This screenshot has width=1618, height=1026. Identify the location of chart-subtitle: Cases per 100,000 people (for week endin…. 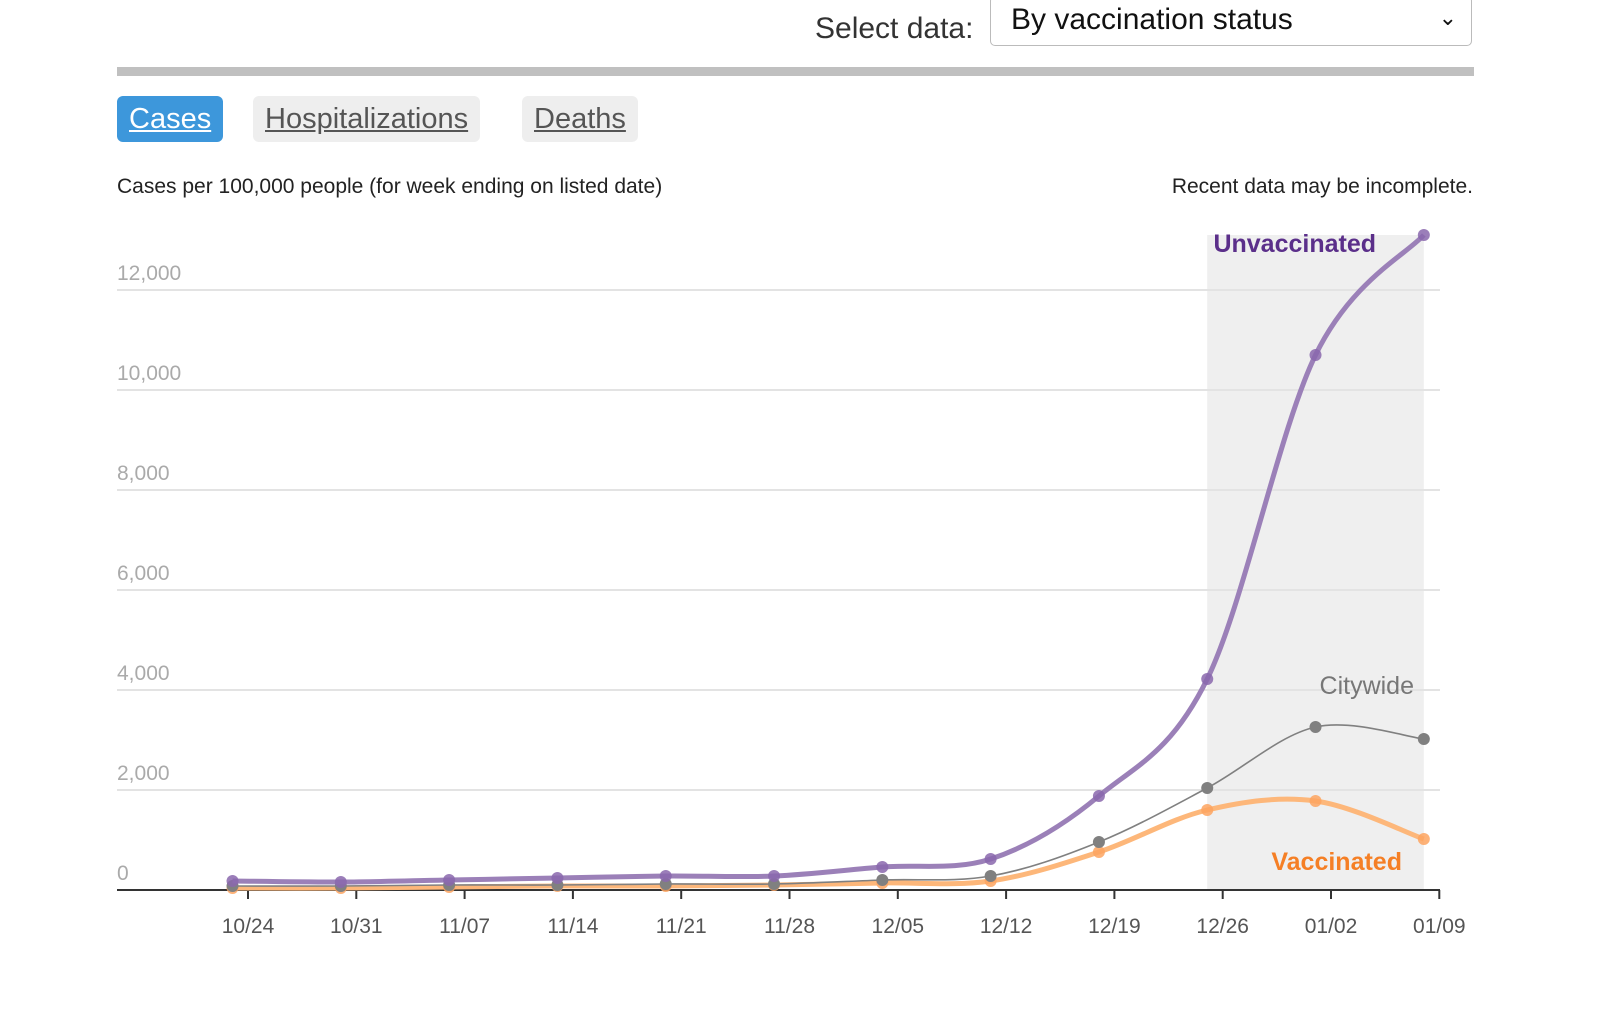
(390, 186).